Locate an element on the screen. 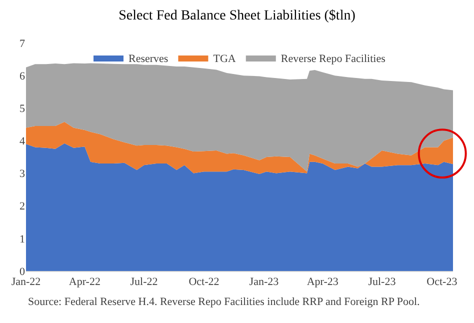 The width and height of the screenshot is (474, 323). x-tick-label: Jul-23 is located at coordinates (382, 282).